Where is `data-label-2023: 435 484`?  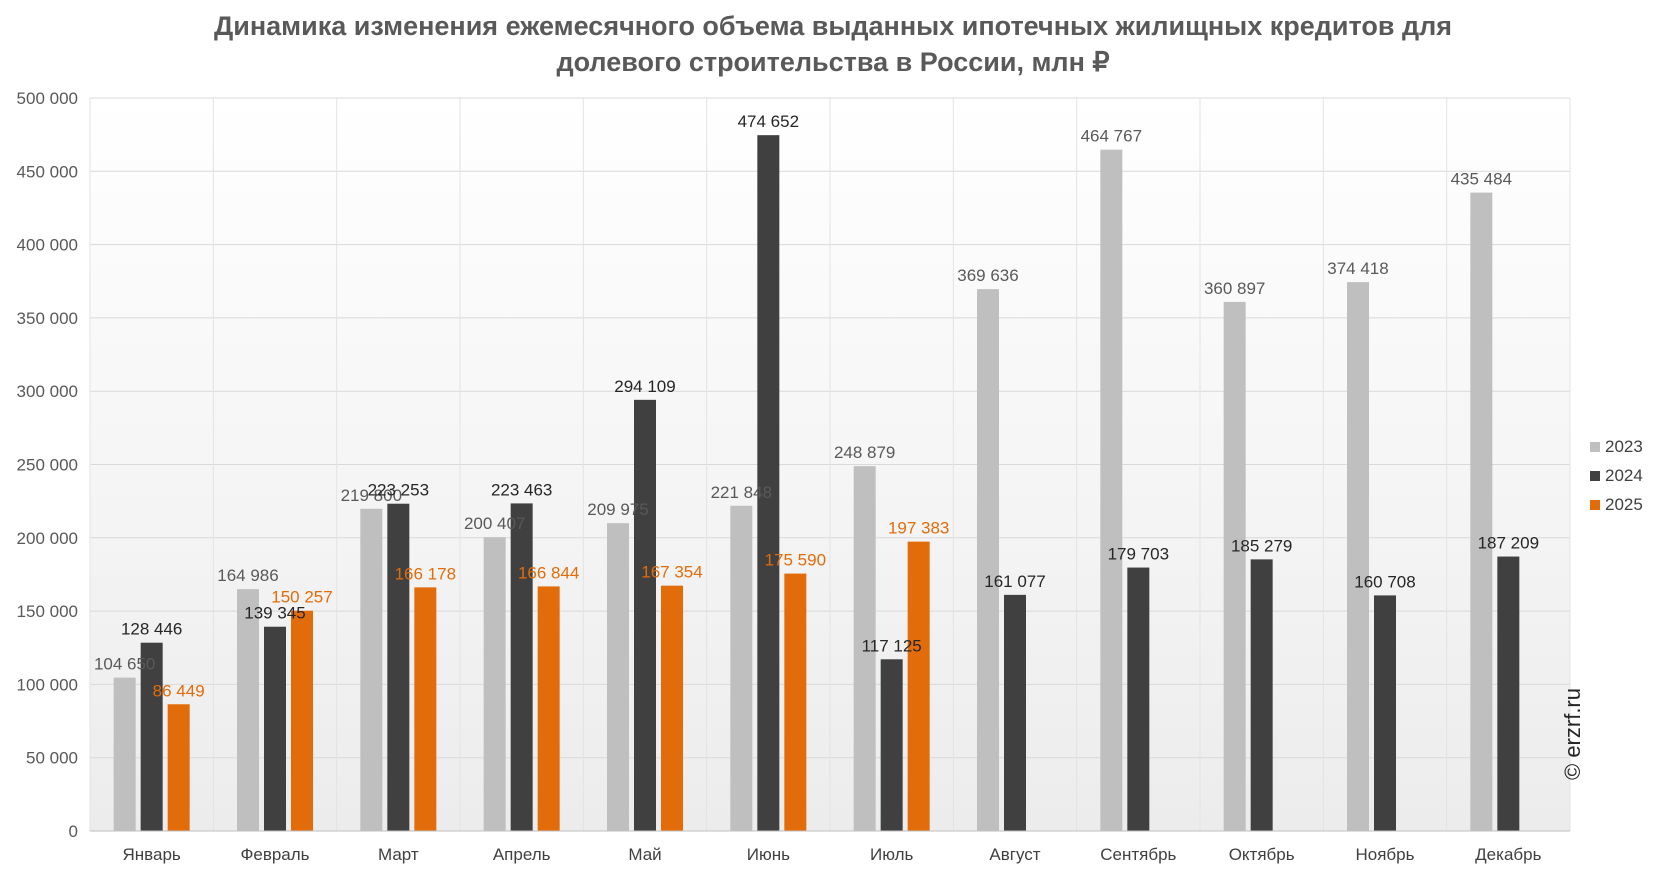 data-label-2023: 435 484 is located at coordinates (1481, 179).